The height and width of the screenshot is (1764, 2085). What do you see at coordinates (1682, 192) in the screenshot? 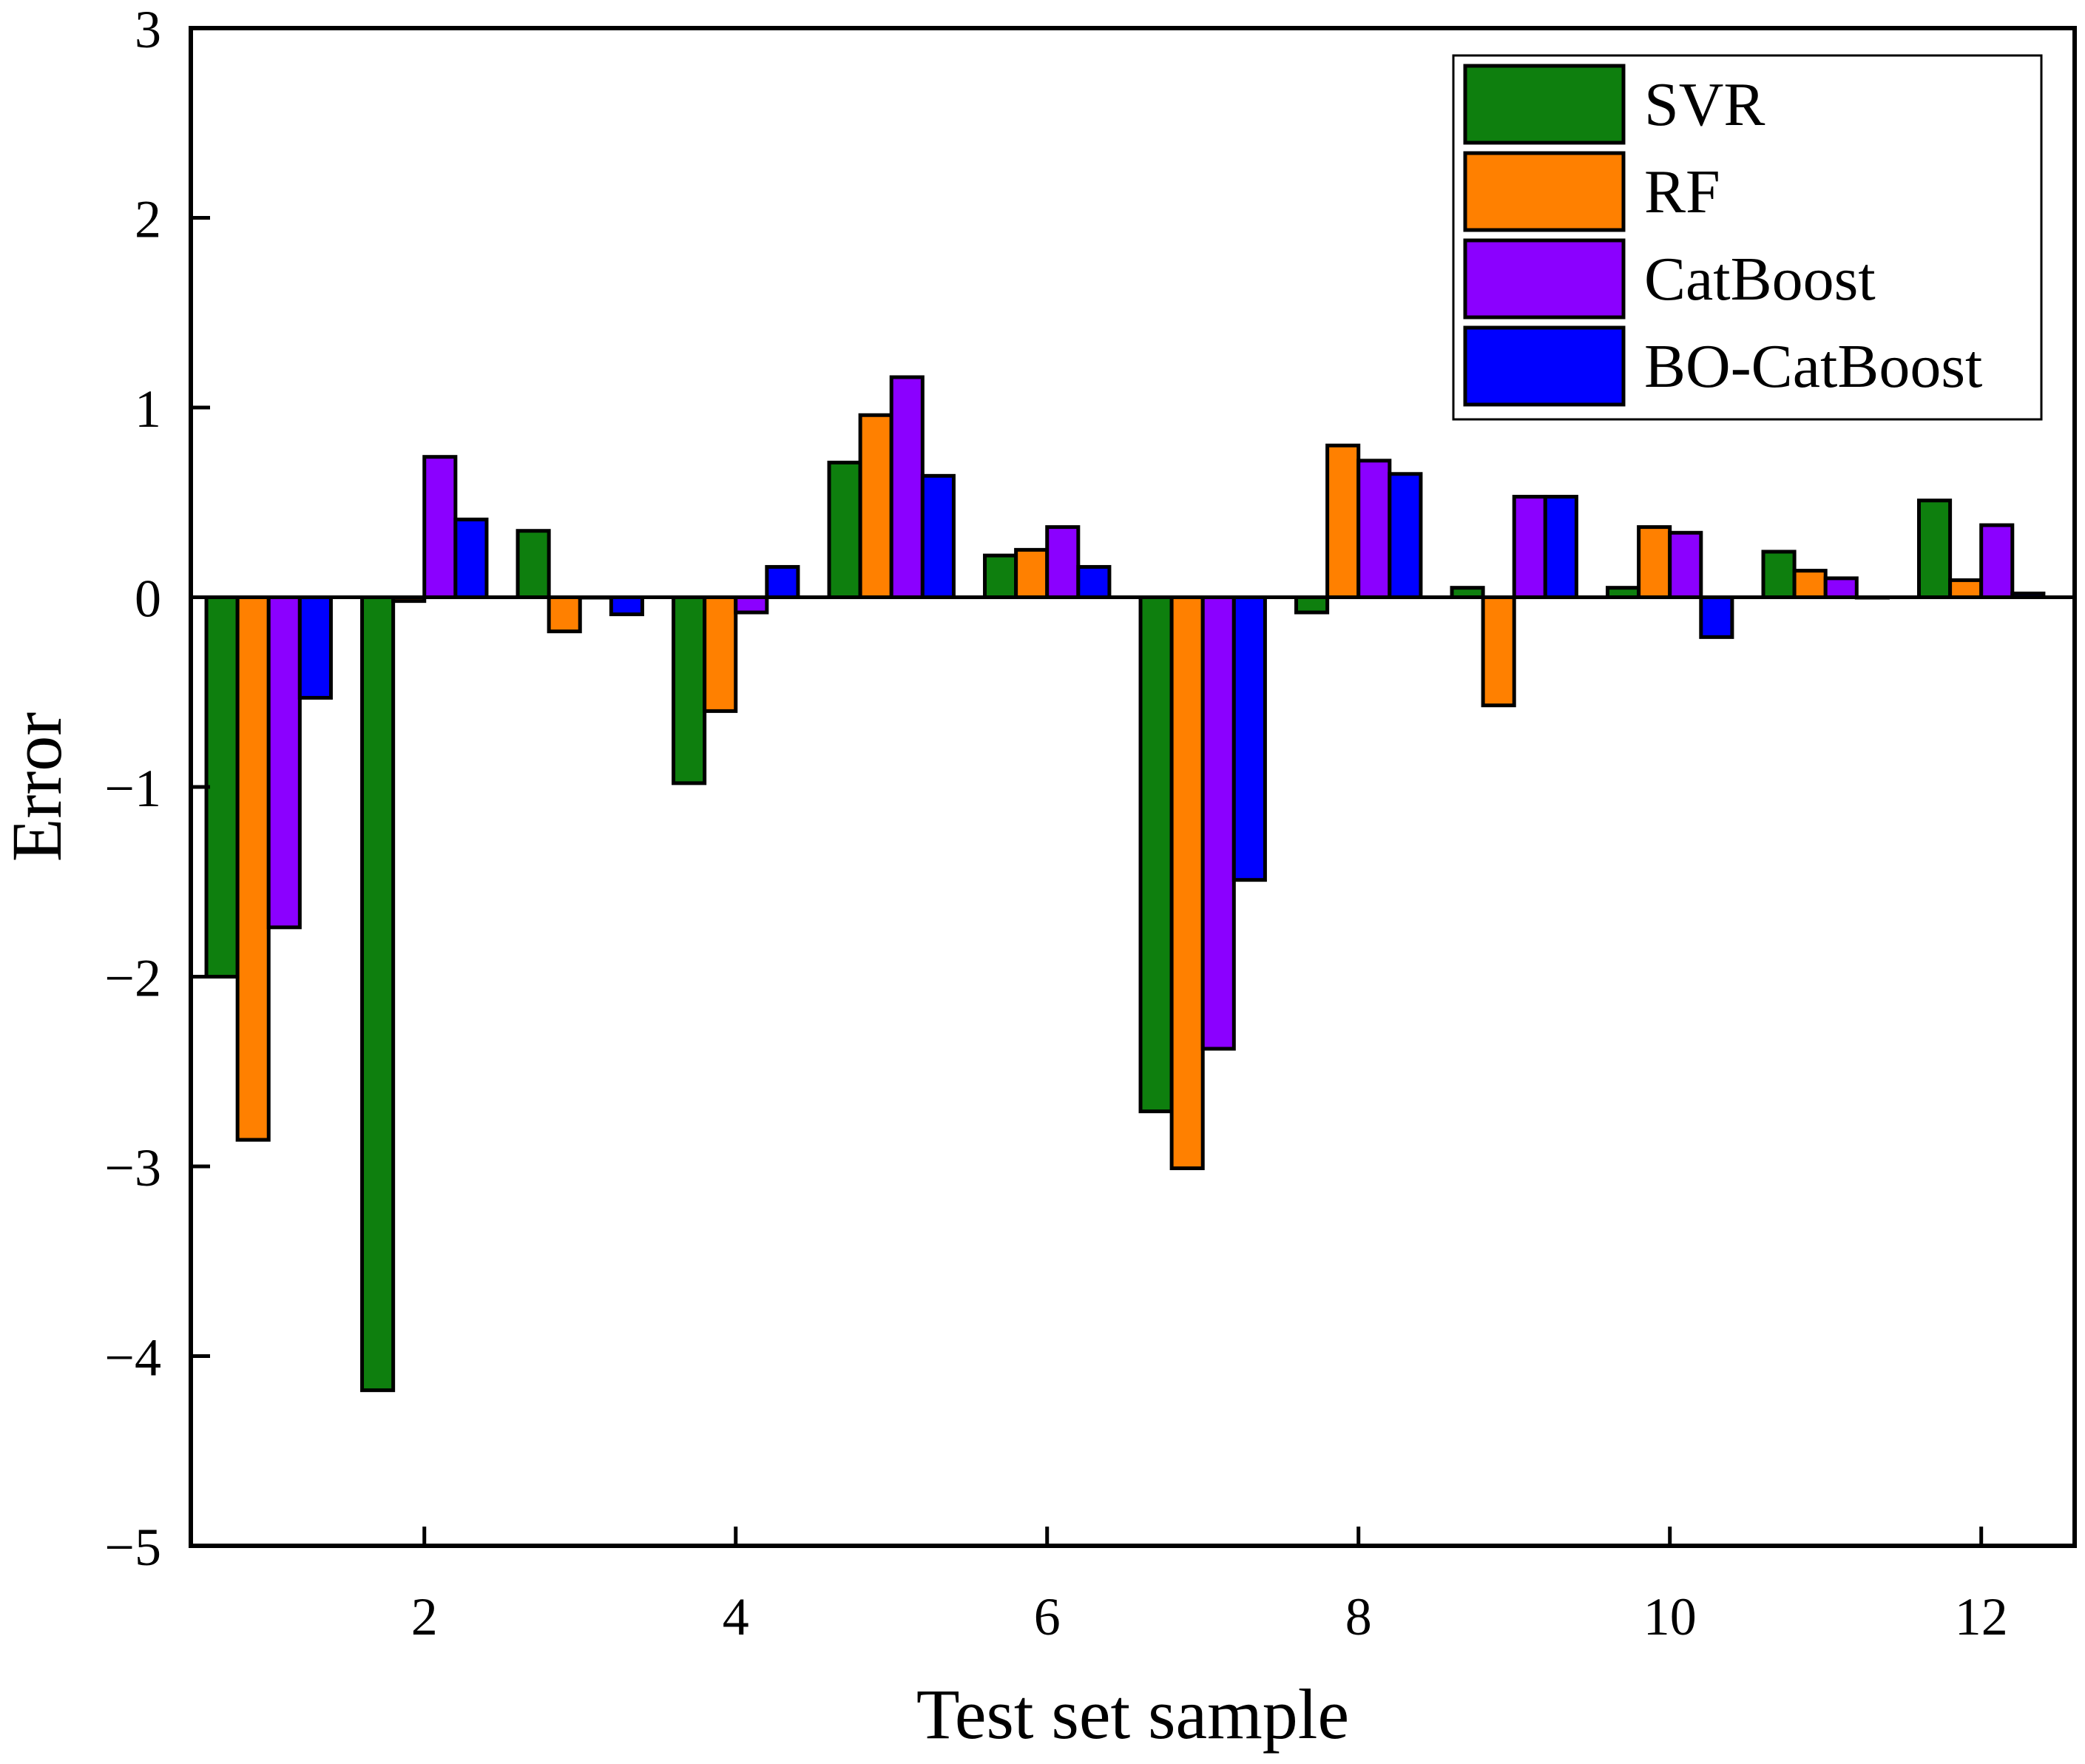
I see `legend-label: RF` at bounding box center [1682, 192].